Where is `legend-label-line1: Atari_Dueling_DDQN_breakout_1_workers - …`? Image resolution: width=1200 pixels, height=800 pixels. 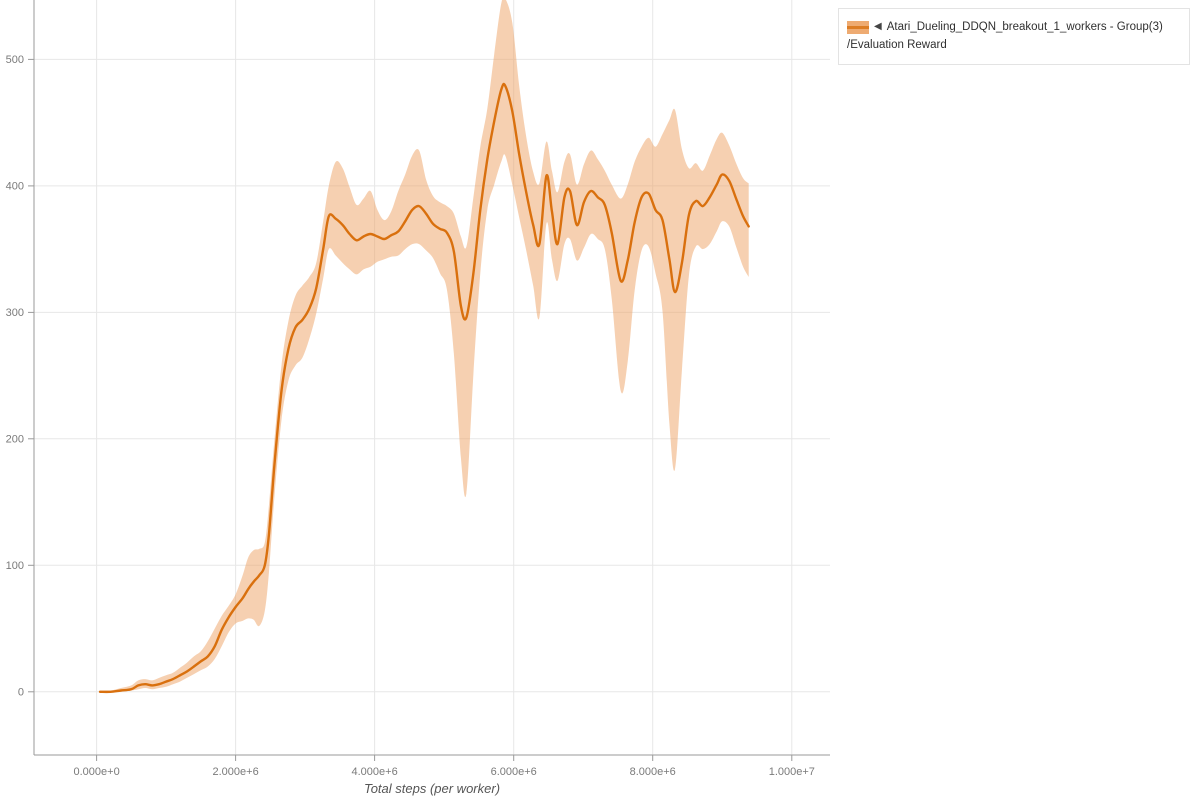 legend-label-line1: Atari_Dueling_DDQN_breakout_1_workers - … is located at coordinates (1024, 27).